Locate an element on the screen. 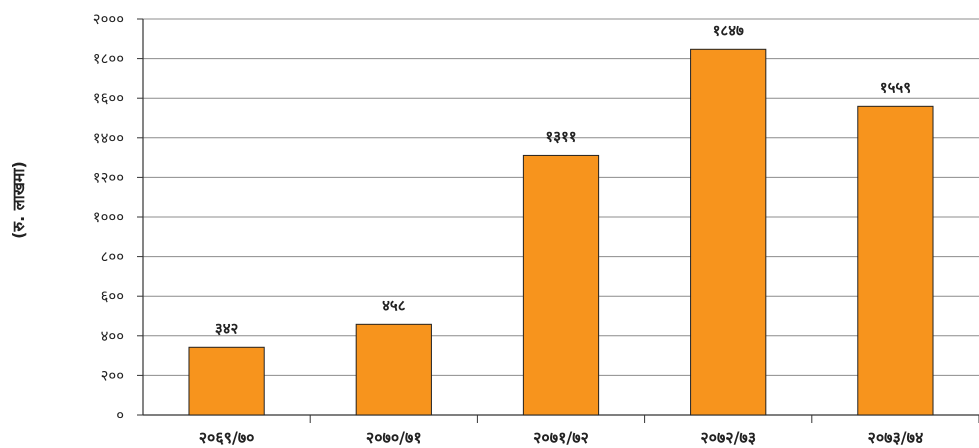 The image size is (979, 448). y-tick-label: १४०० is located at coordinates (108, 138).